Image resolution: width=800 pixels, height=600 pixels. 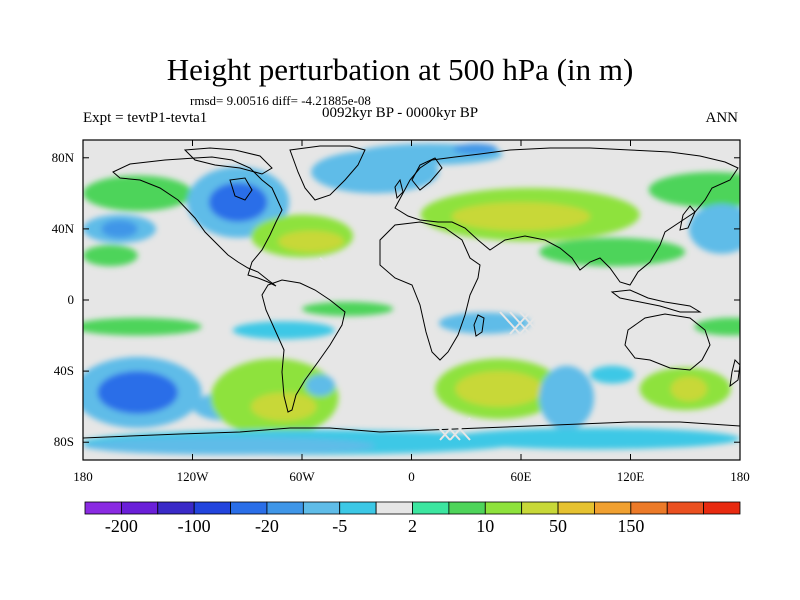 I want to click on x-tick-label: 120E, so click(x=630, y=476).